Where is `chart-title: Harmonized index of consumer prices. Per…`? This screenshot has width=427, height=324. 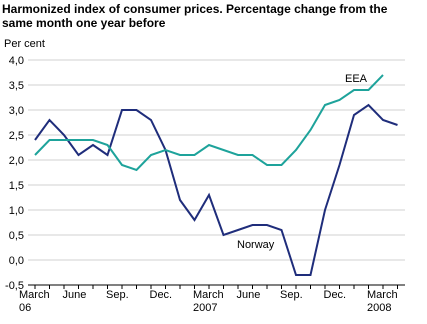
chart-title: Harmonized index of consumer prices. Per… is located at coordinates (195, 16).